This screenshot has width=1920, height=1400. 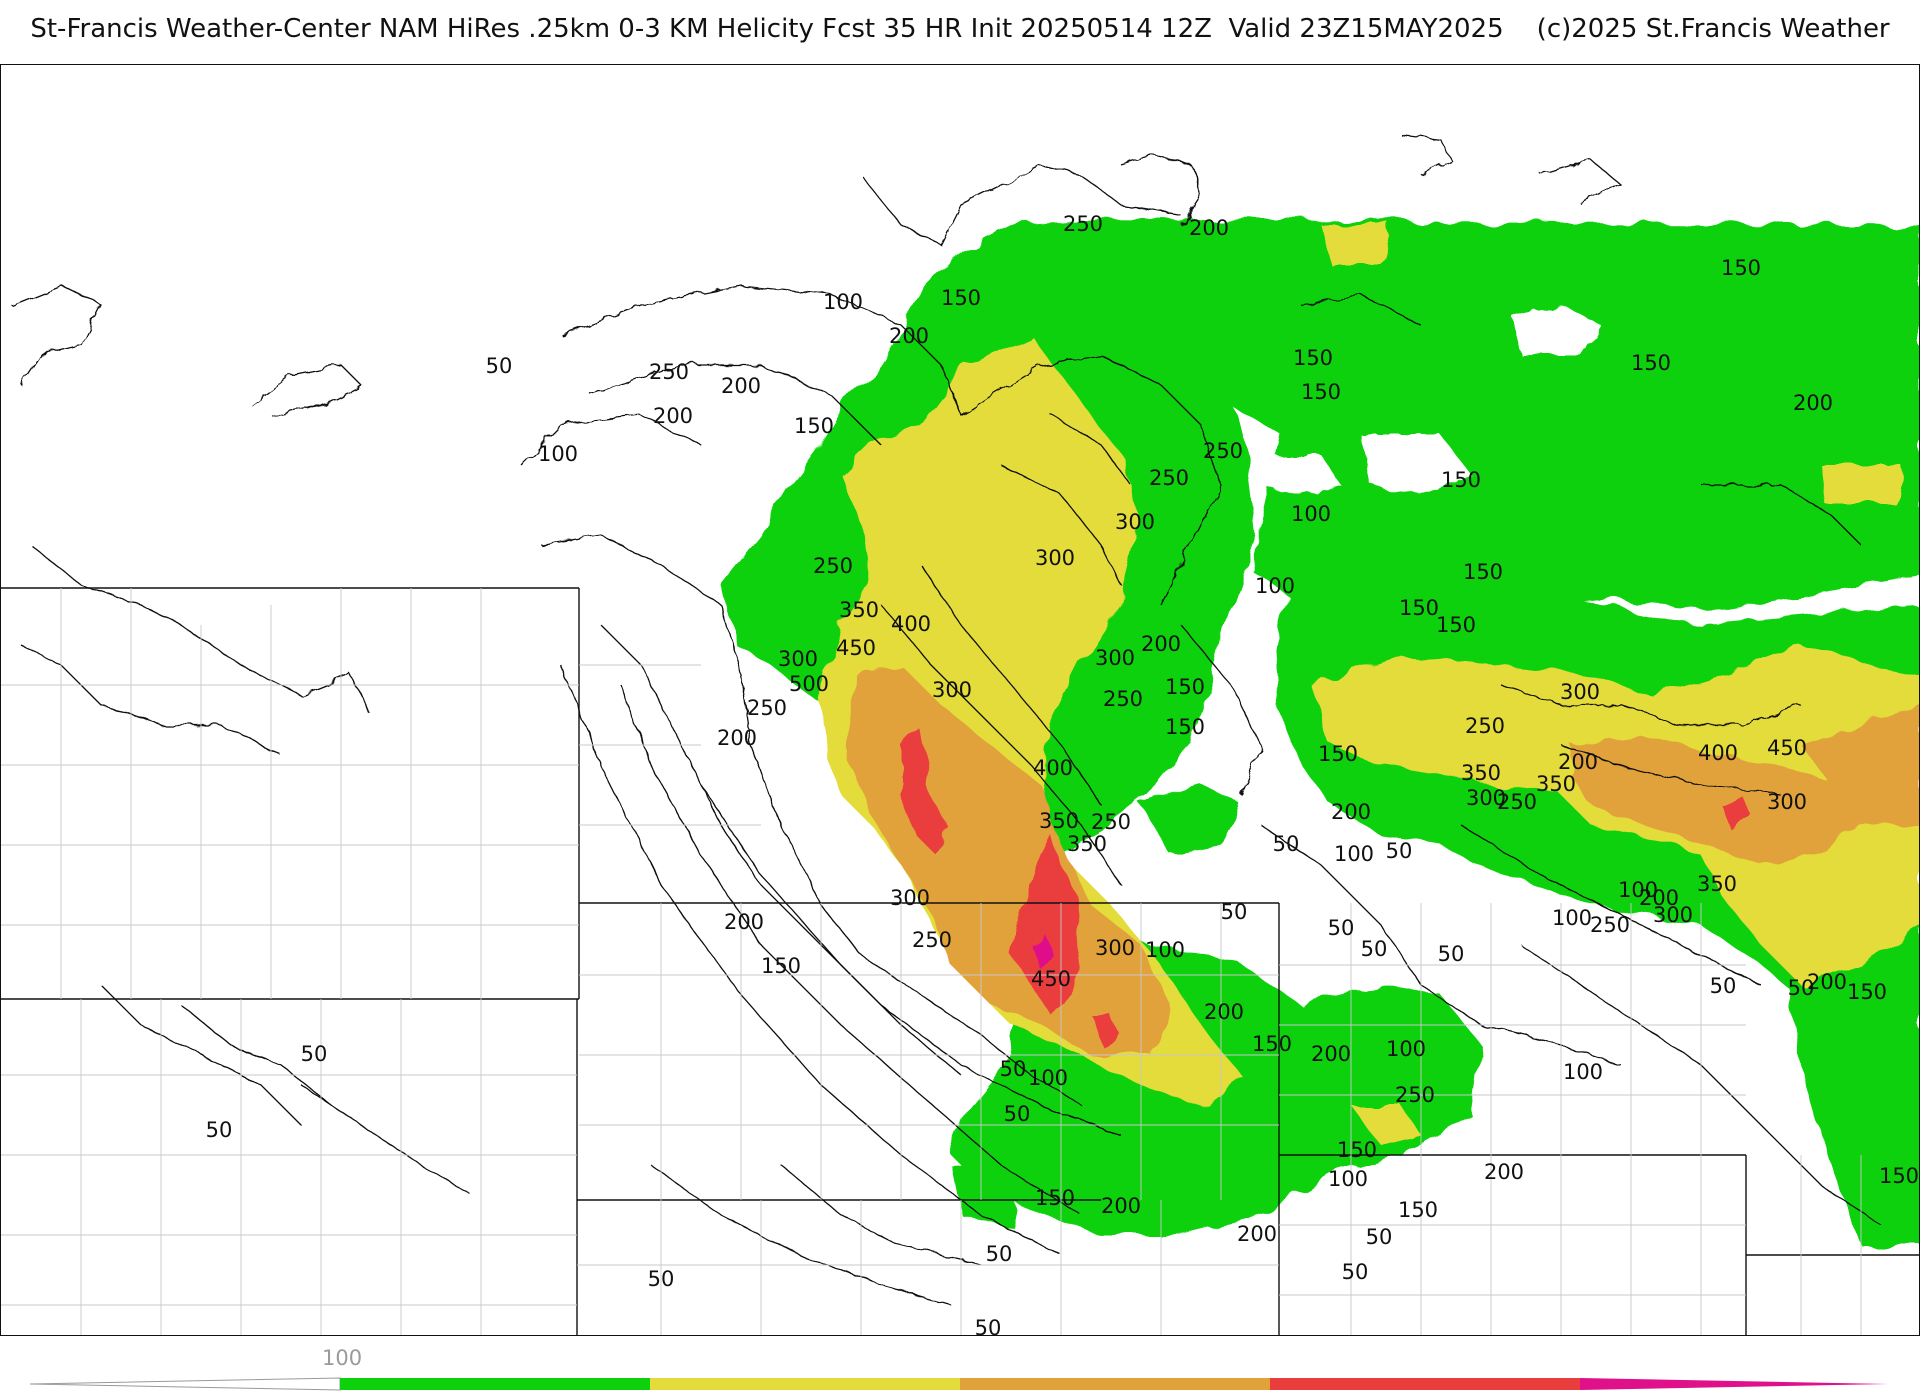 I want to click on magenta-shading, so click(x=1042, y=952).